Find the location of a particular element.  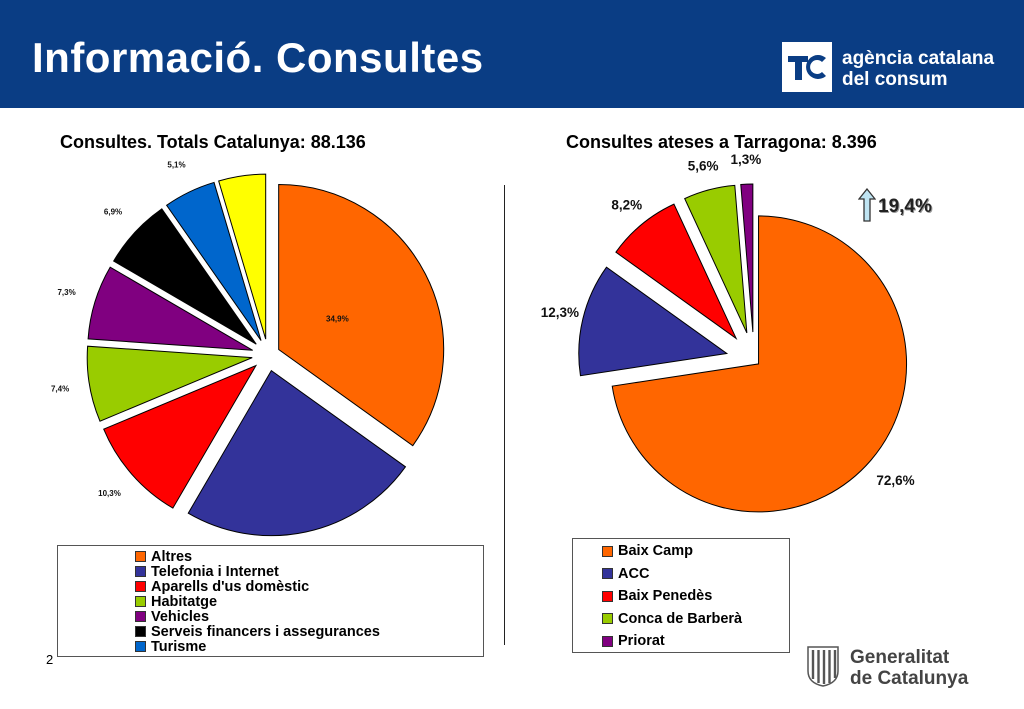

catalunya-legend-label-4: Habitatge is located at coordinates (184, 601).